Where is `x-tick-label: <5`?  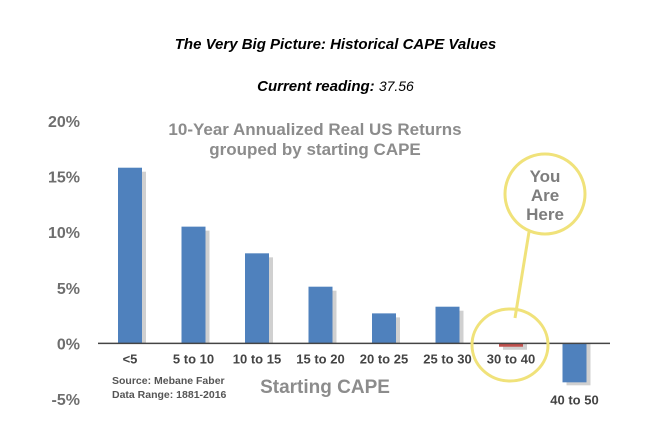
x-tick-label: <5 is located at coordinates (130, 358).